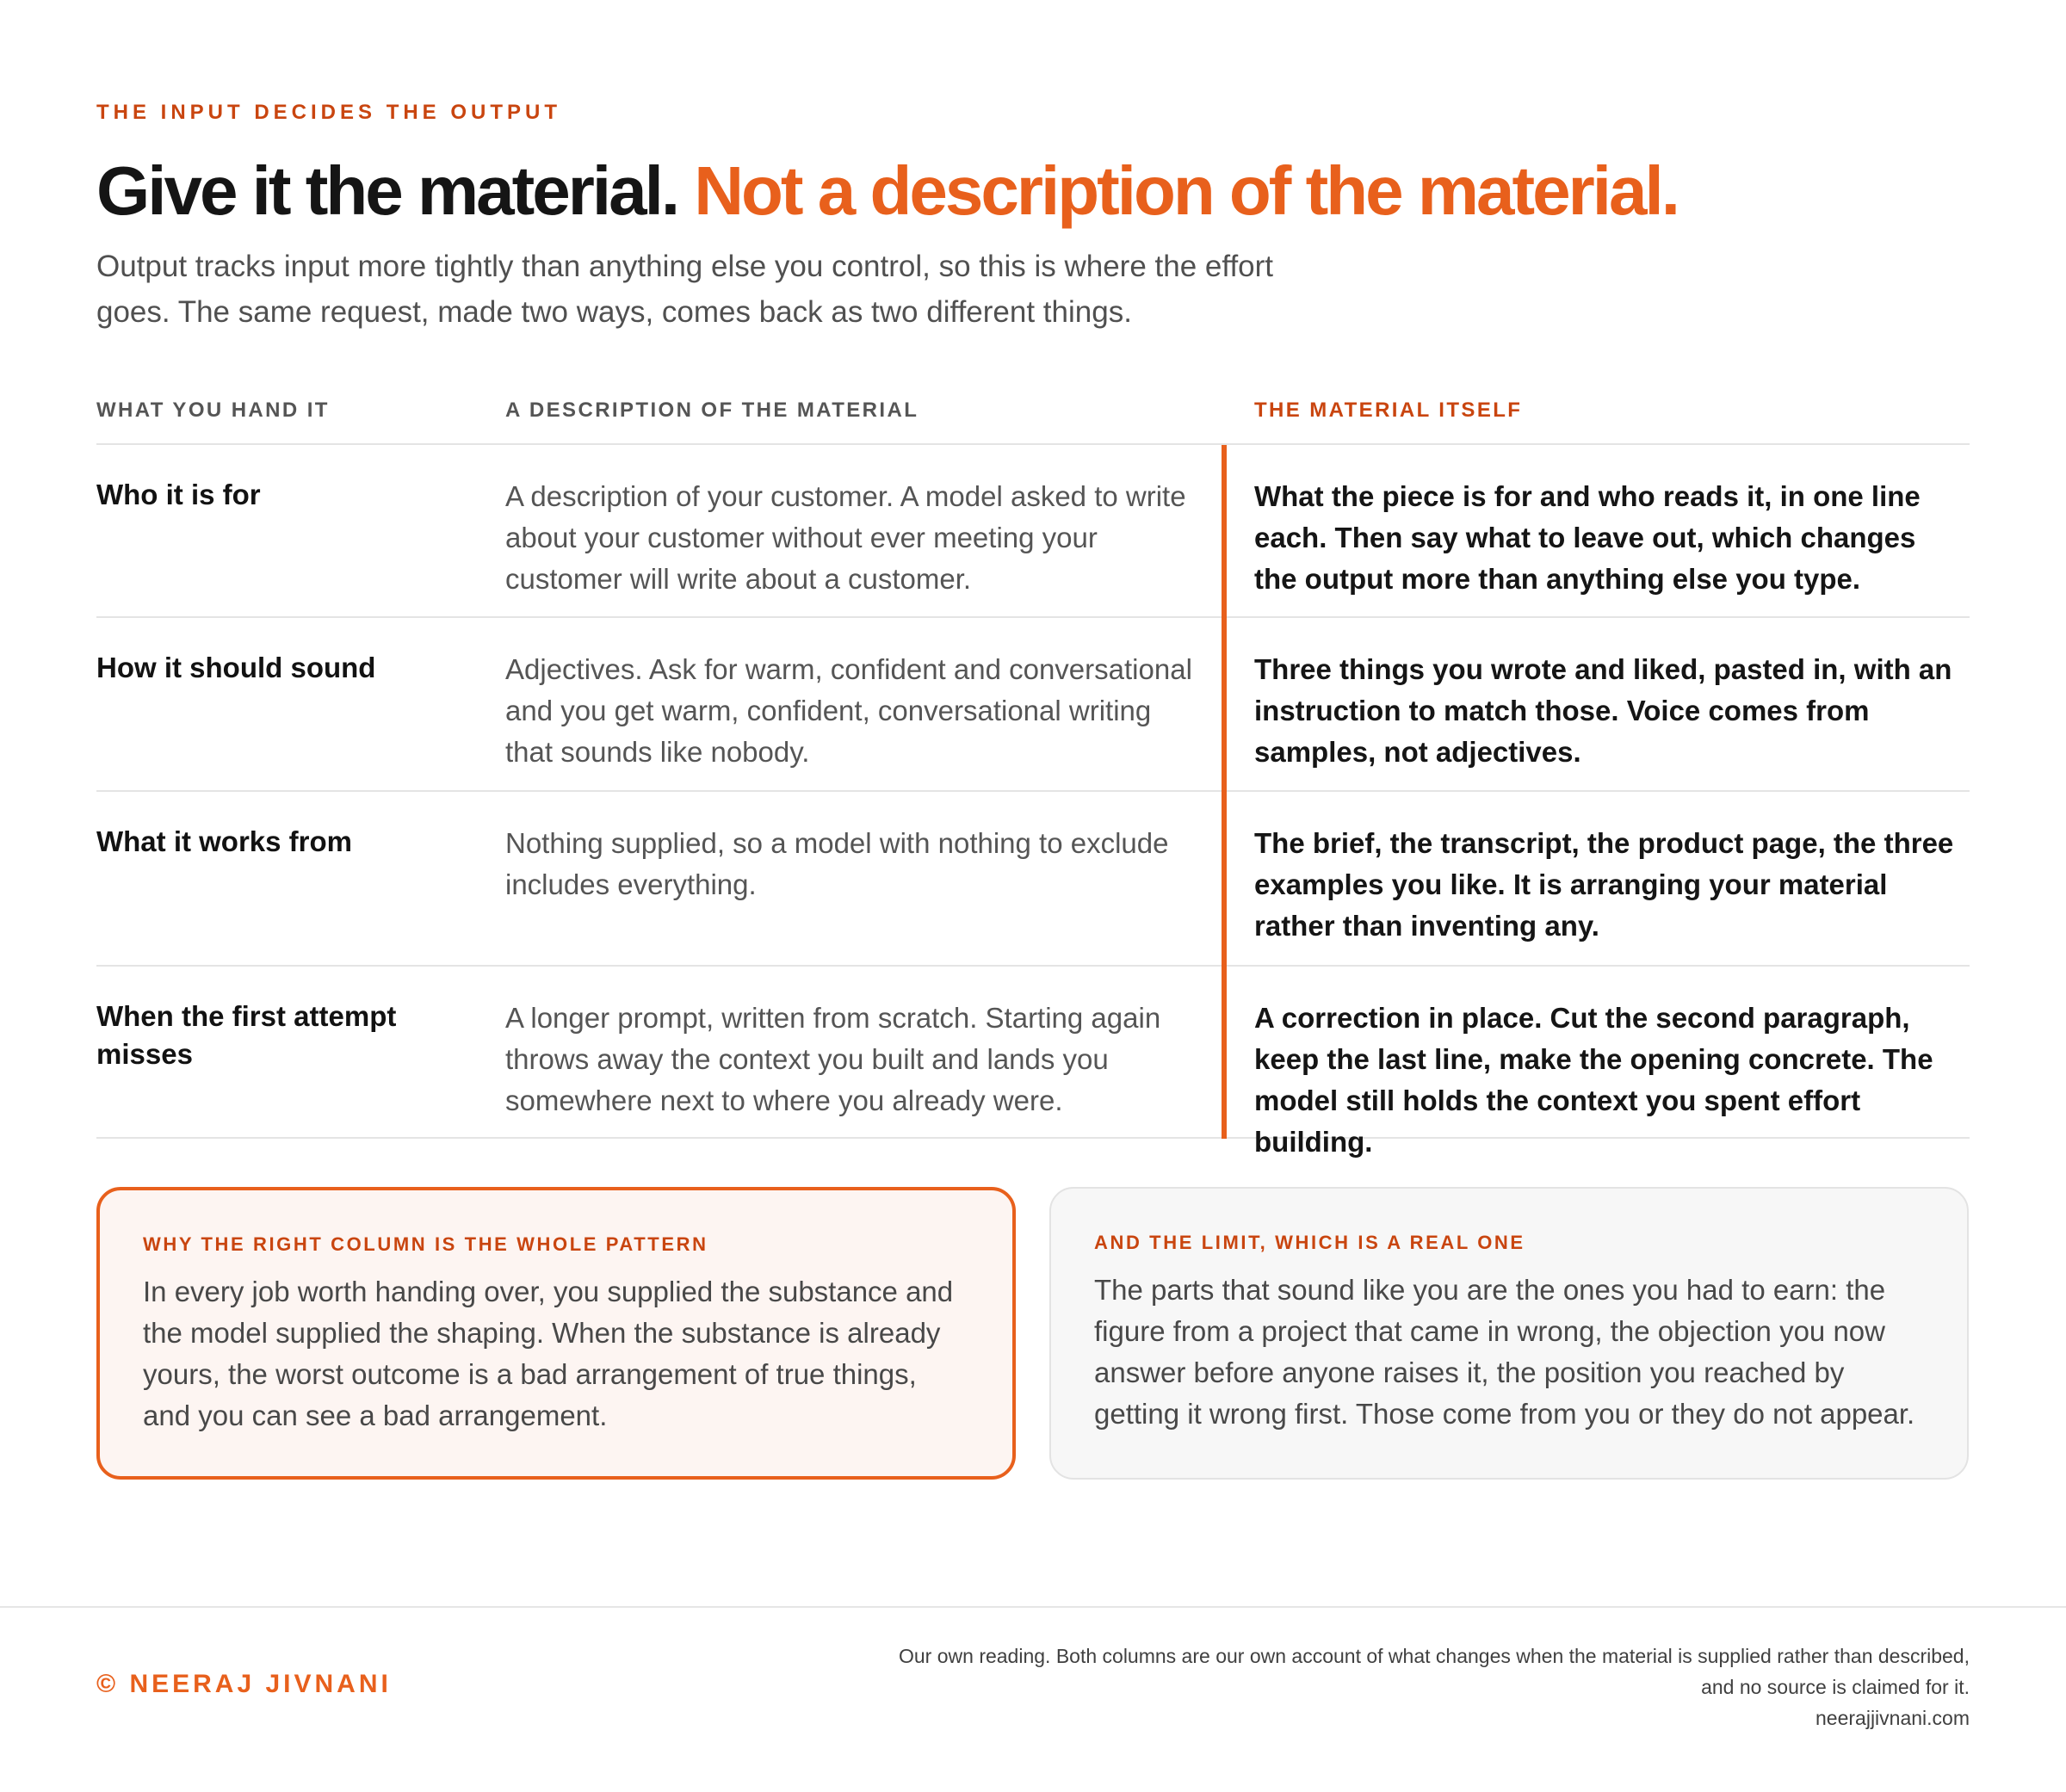 The width and height of the screenshot is (2066, 1792). What do you see at coordinates (1187, 190) in the screenshot?
I see `headline-accent: Not a description of the material.` at bounding box center [1187, 190].